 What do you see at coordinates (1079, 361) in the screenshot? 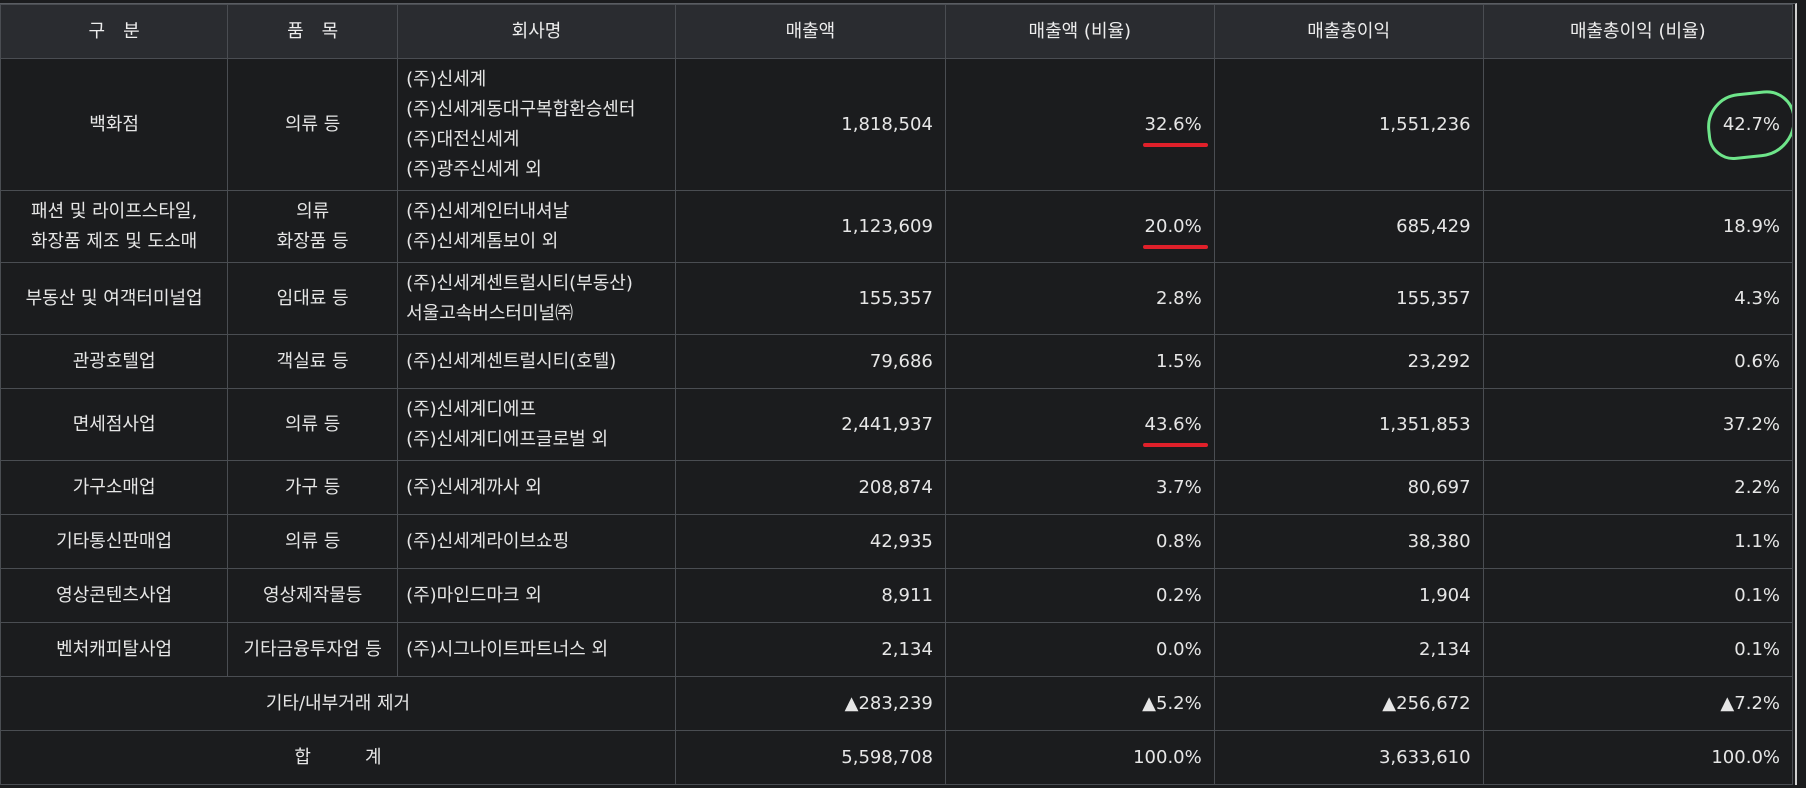
I see `sales-ratio-cell: 1.5%` at bounding box center [1079, 361].